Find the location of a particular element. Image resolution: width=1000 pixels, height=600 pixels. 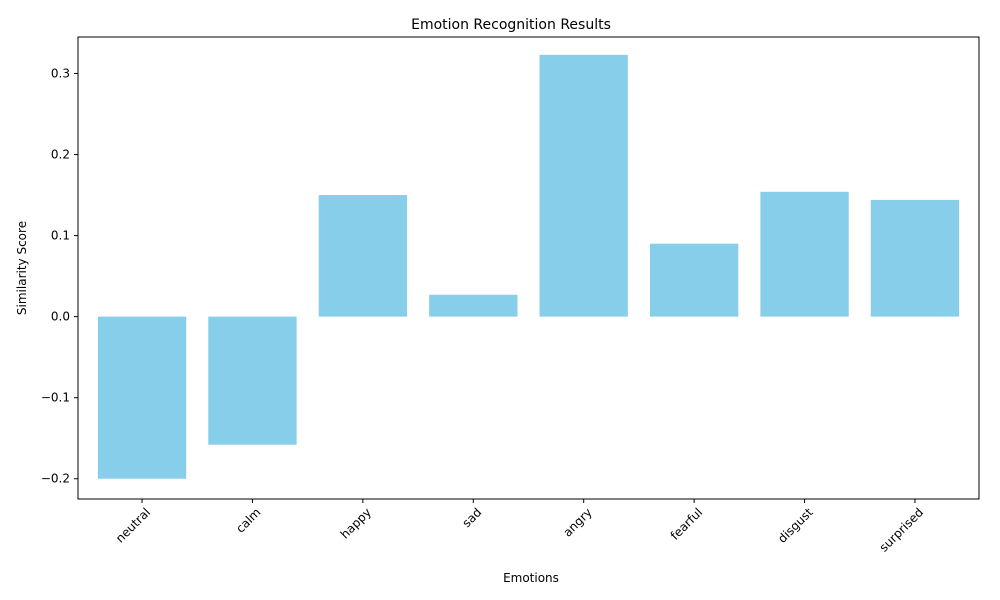

chart-title: Emotion Recognition Results is located at coordinates (511, 25).